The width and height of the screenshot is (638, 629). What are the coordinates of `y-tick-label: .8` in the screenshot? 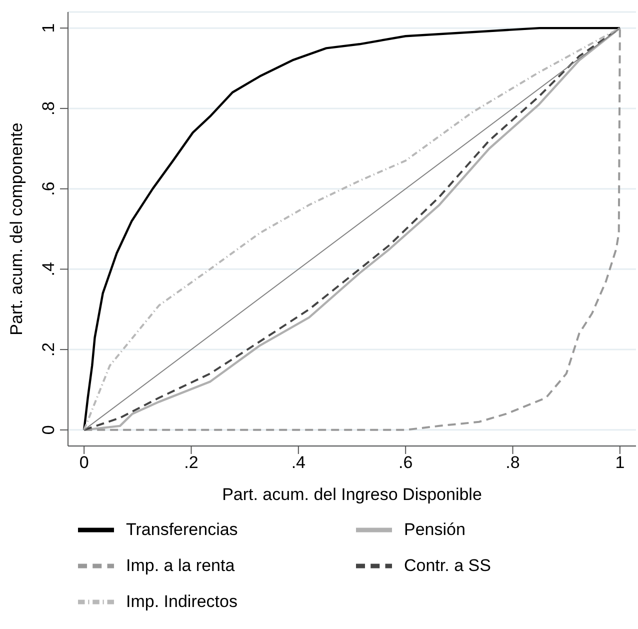 It's located at (48, 108).